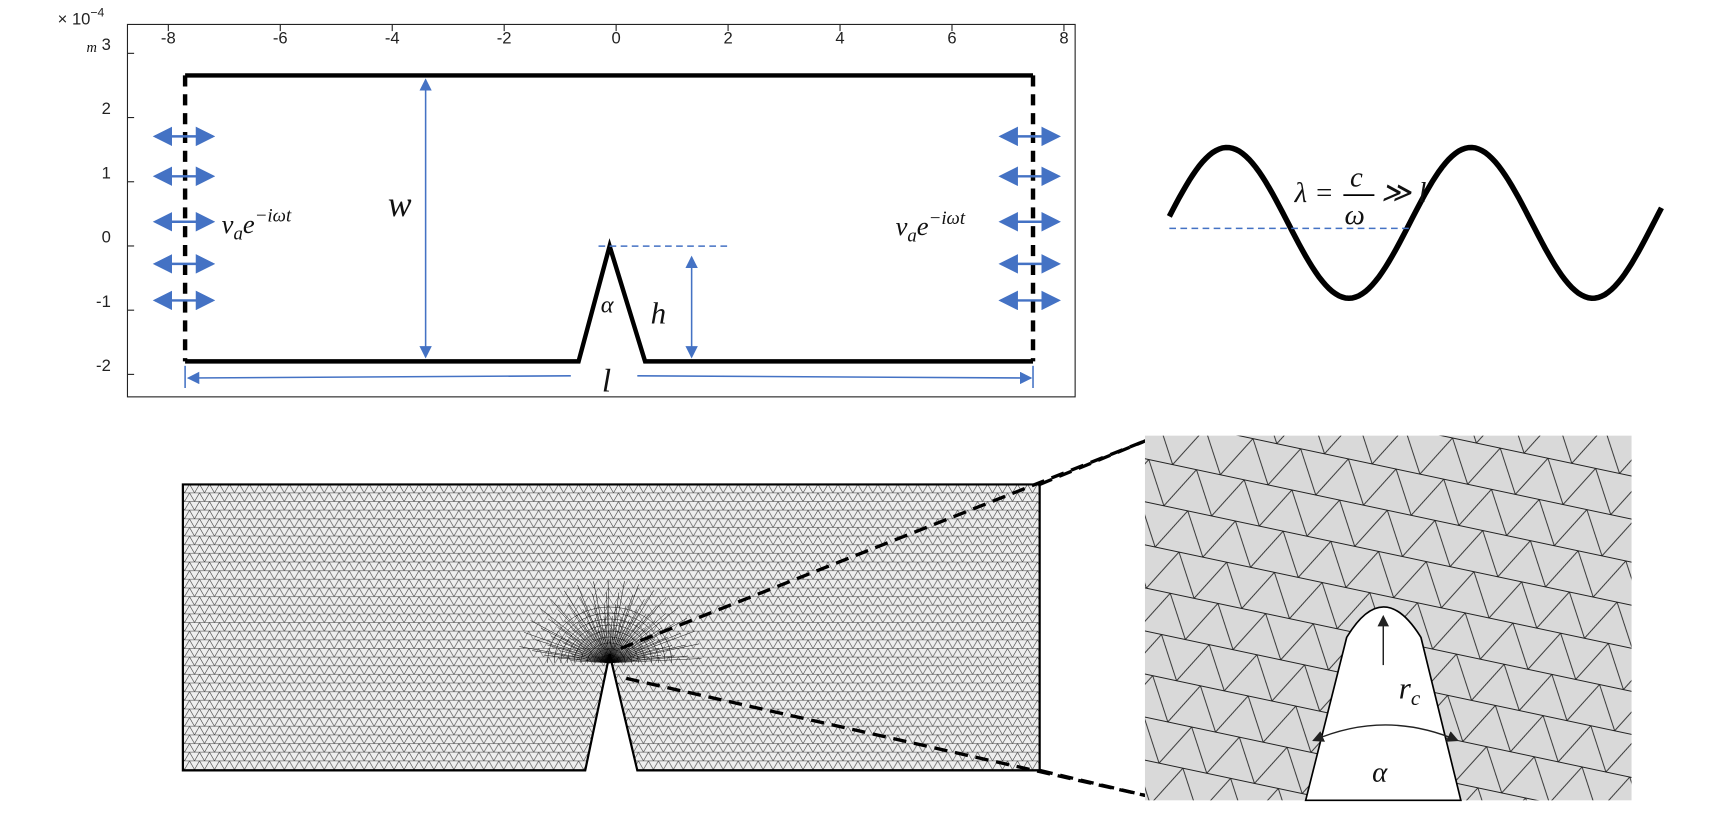  I want to click on x-tick-label: -4, so click(392, 37).